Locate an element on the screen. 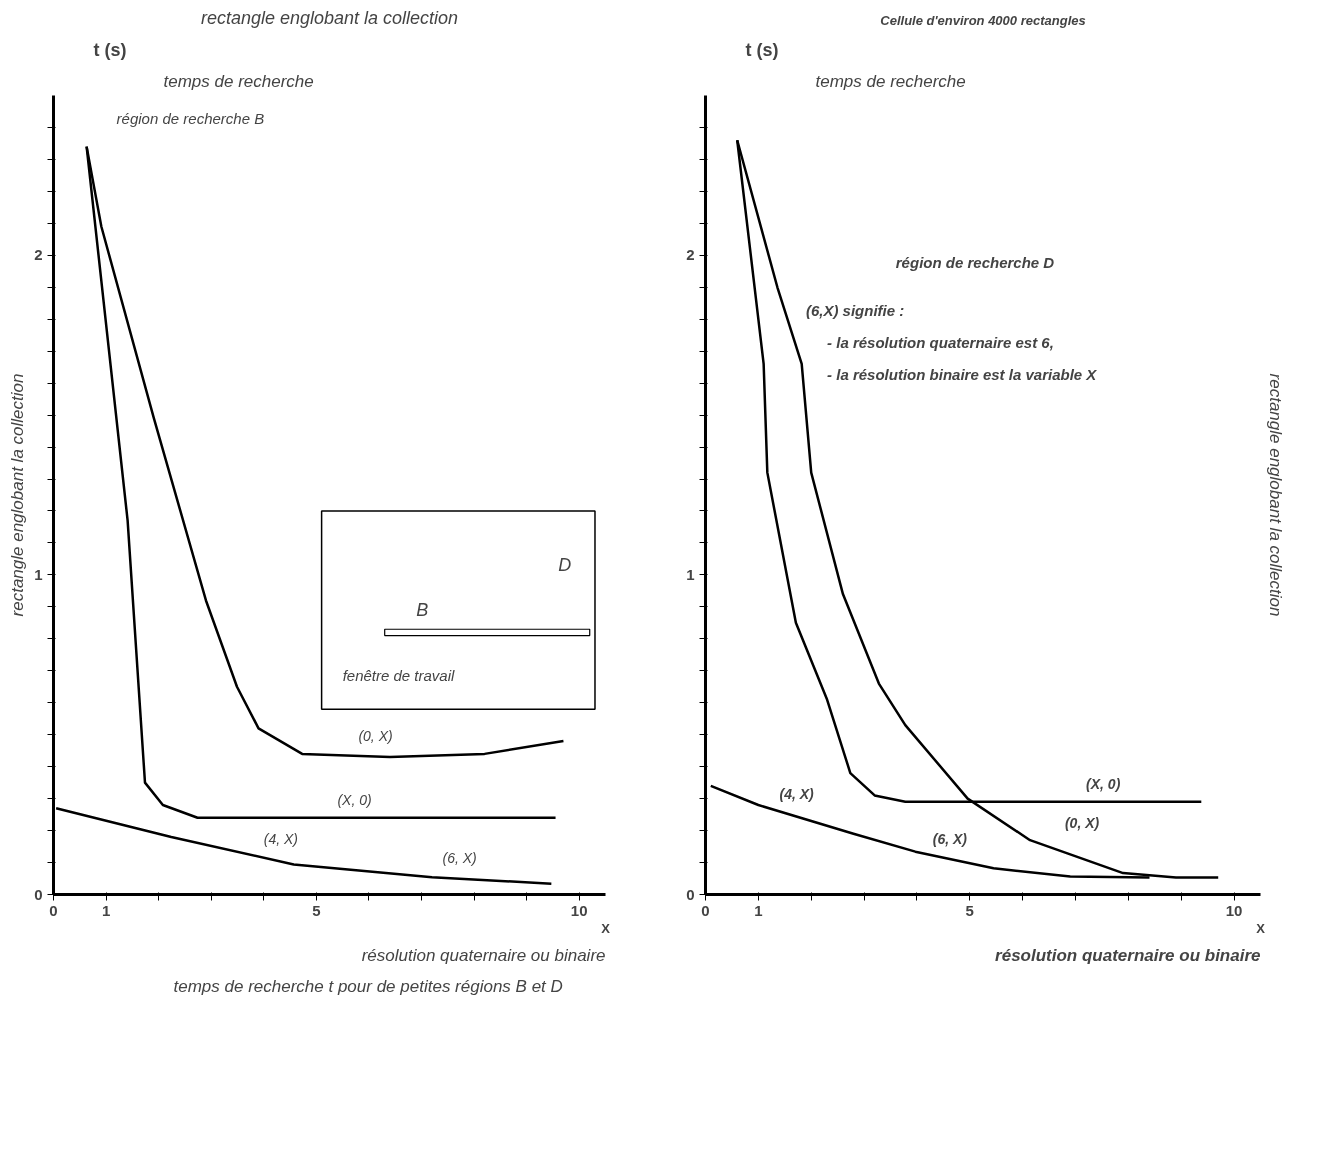 This screenshot has width=1323, height=1172. annotation: région de recherche D is located at coordinates (975, 263).